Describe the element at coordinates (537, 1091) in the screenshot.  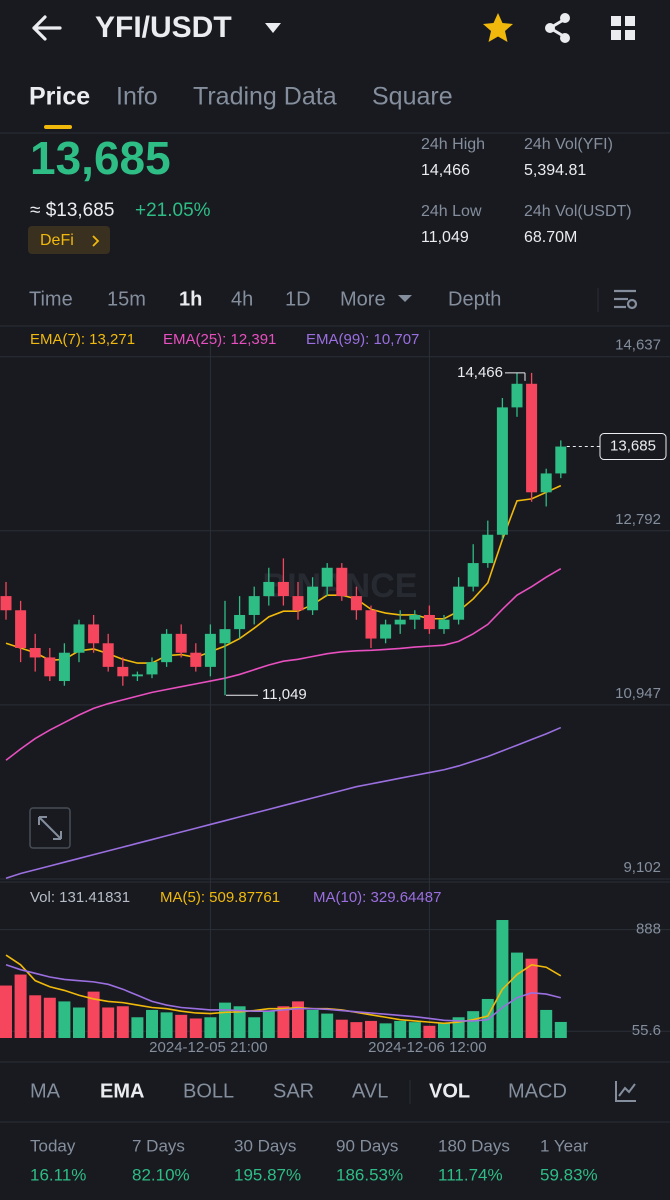
I see `indicator-tab: MACD` at that location.